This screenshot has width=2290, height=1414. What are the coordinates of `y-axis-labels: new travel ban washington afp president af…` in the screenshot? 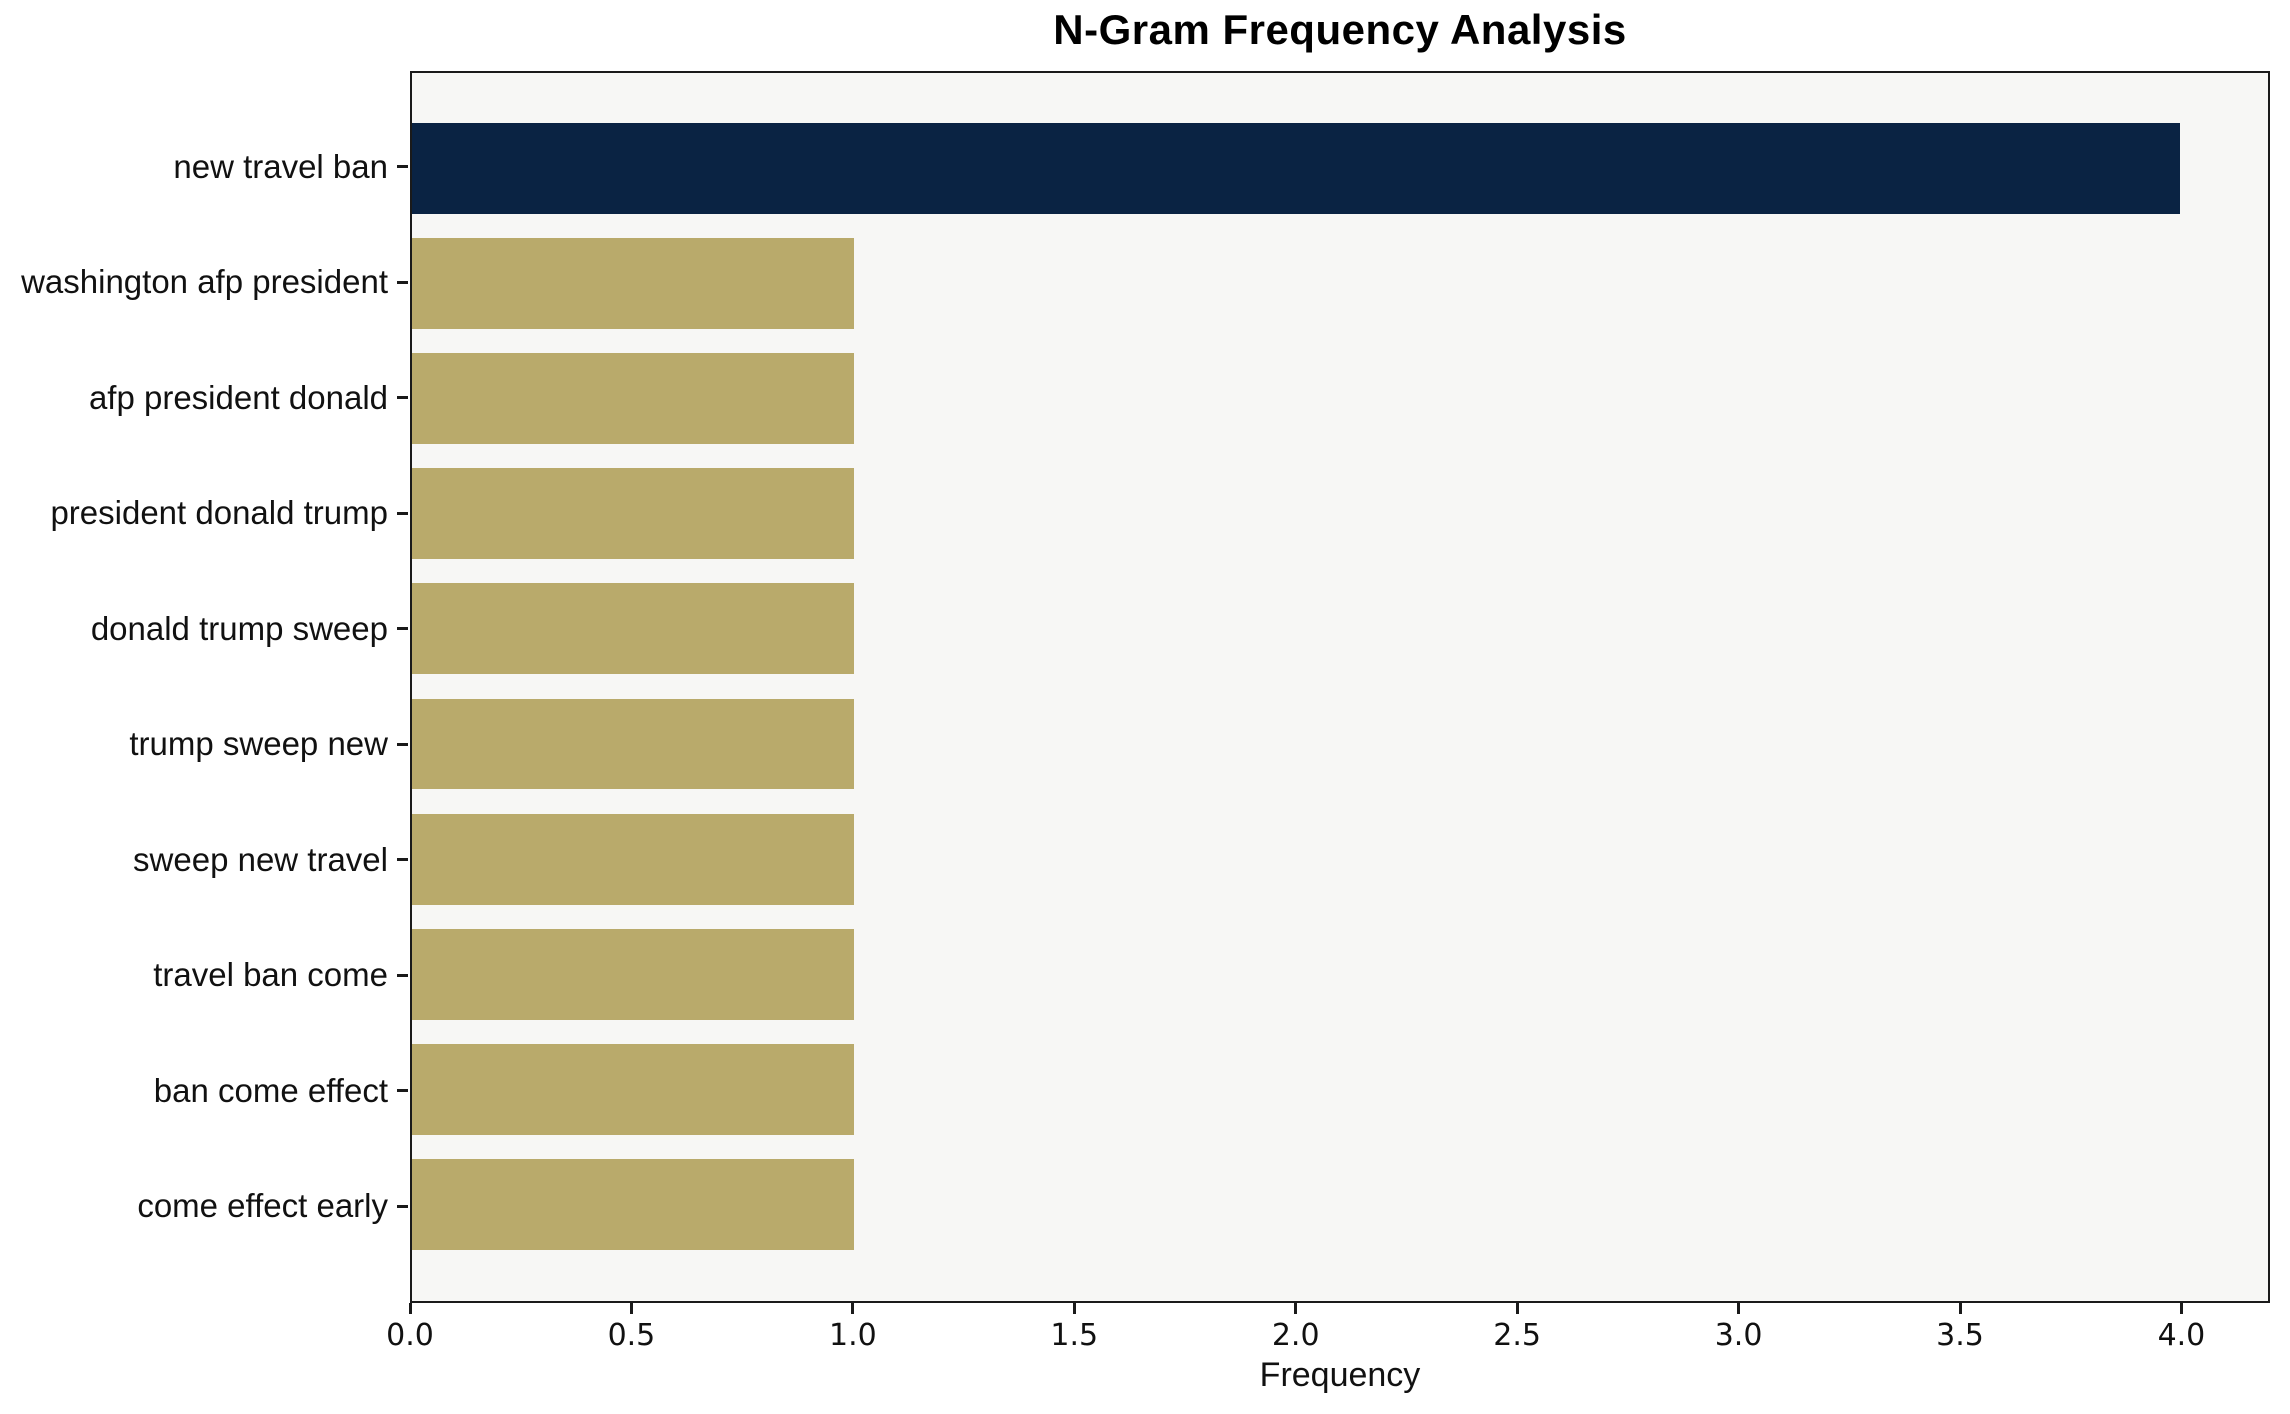 It's located at (204, 686).